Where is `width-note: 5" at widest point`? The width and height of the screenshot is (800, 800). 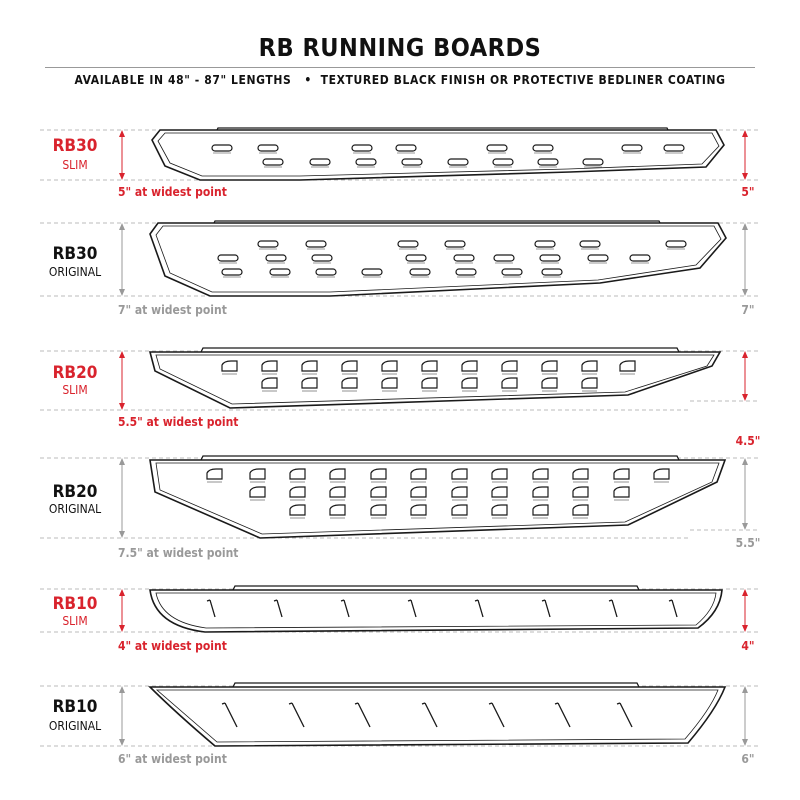 width-note: 5" at widest point is located at coordinates (172, 192).